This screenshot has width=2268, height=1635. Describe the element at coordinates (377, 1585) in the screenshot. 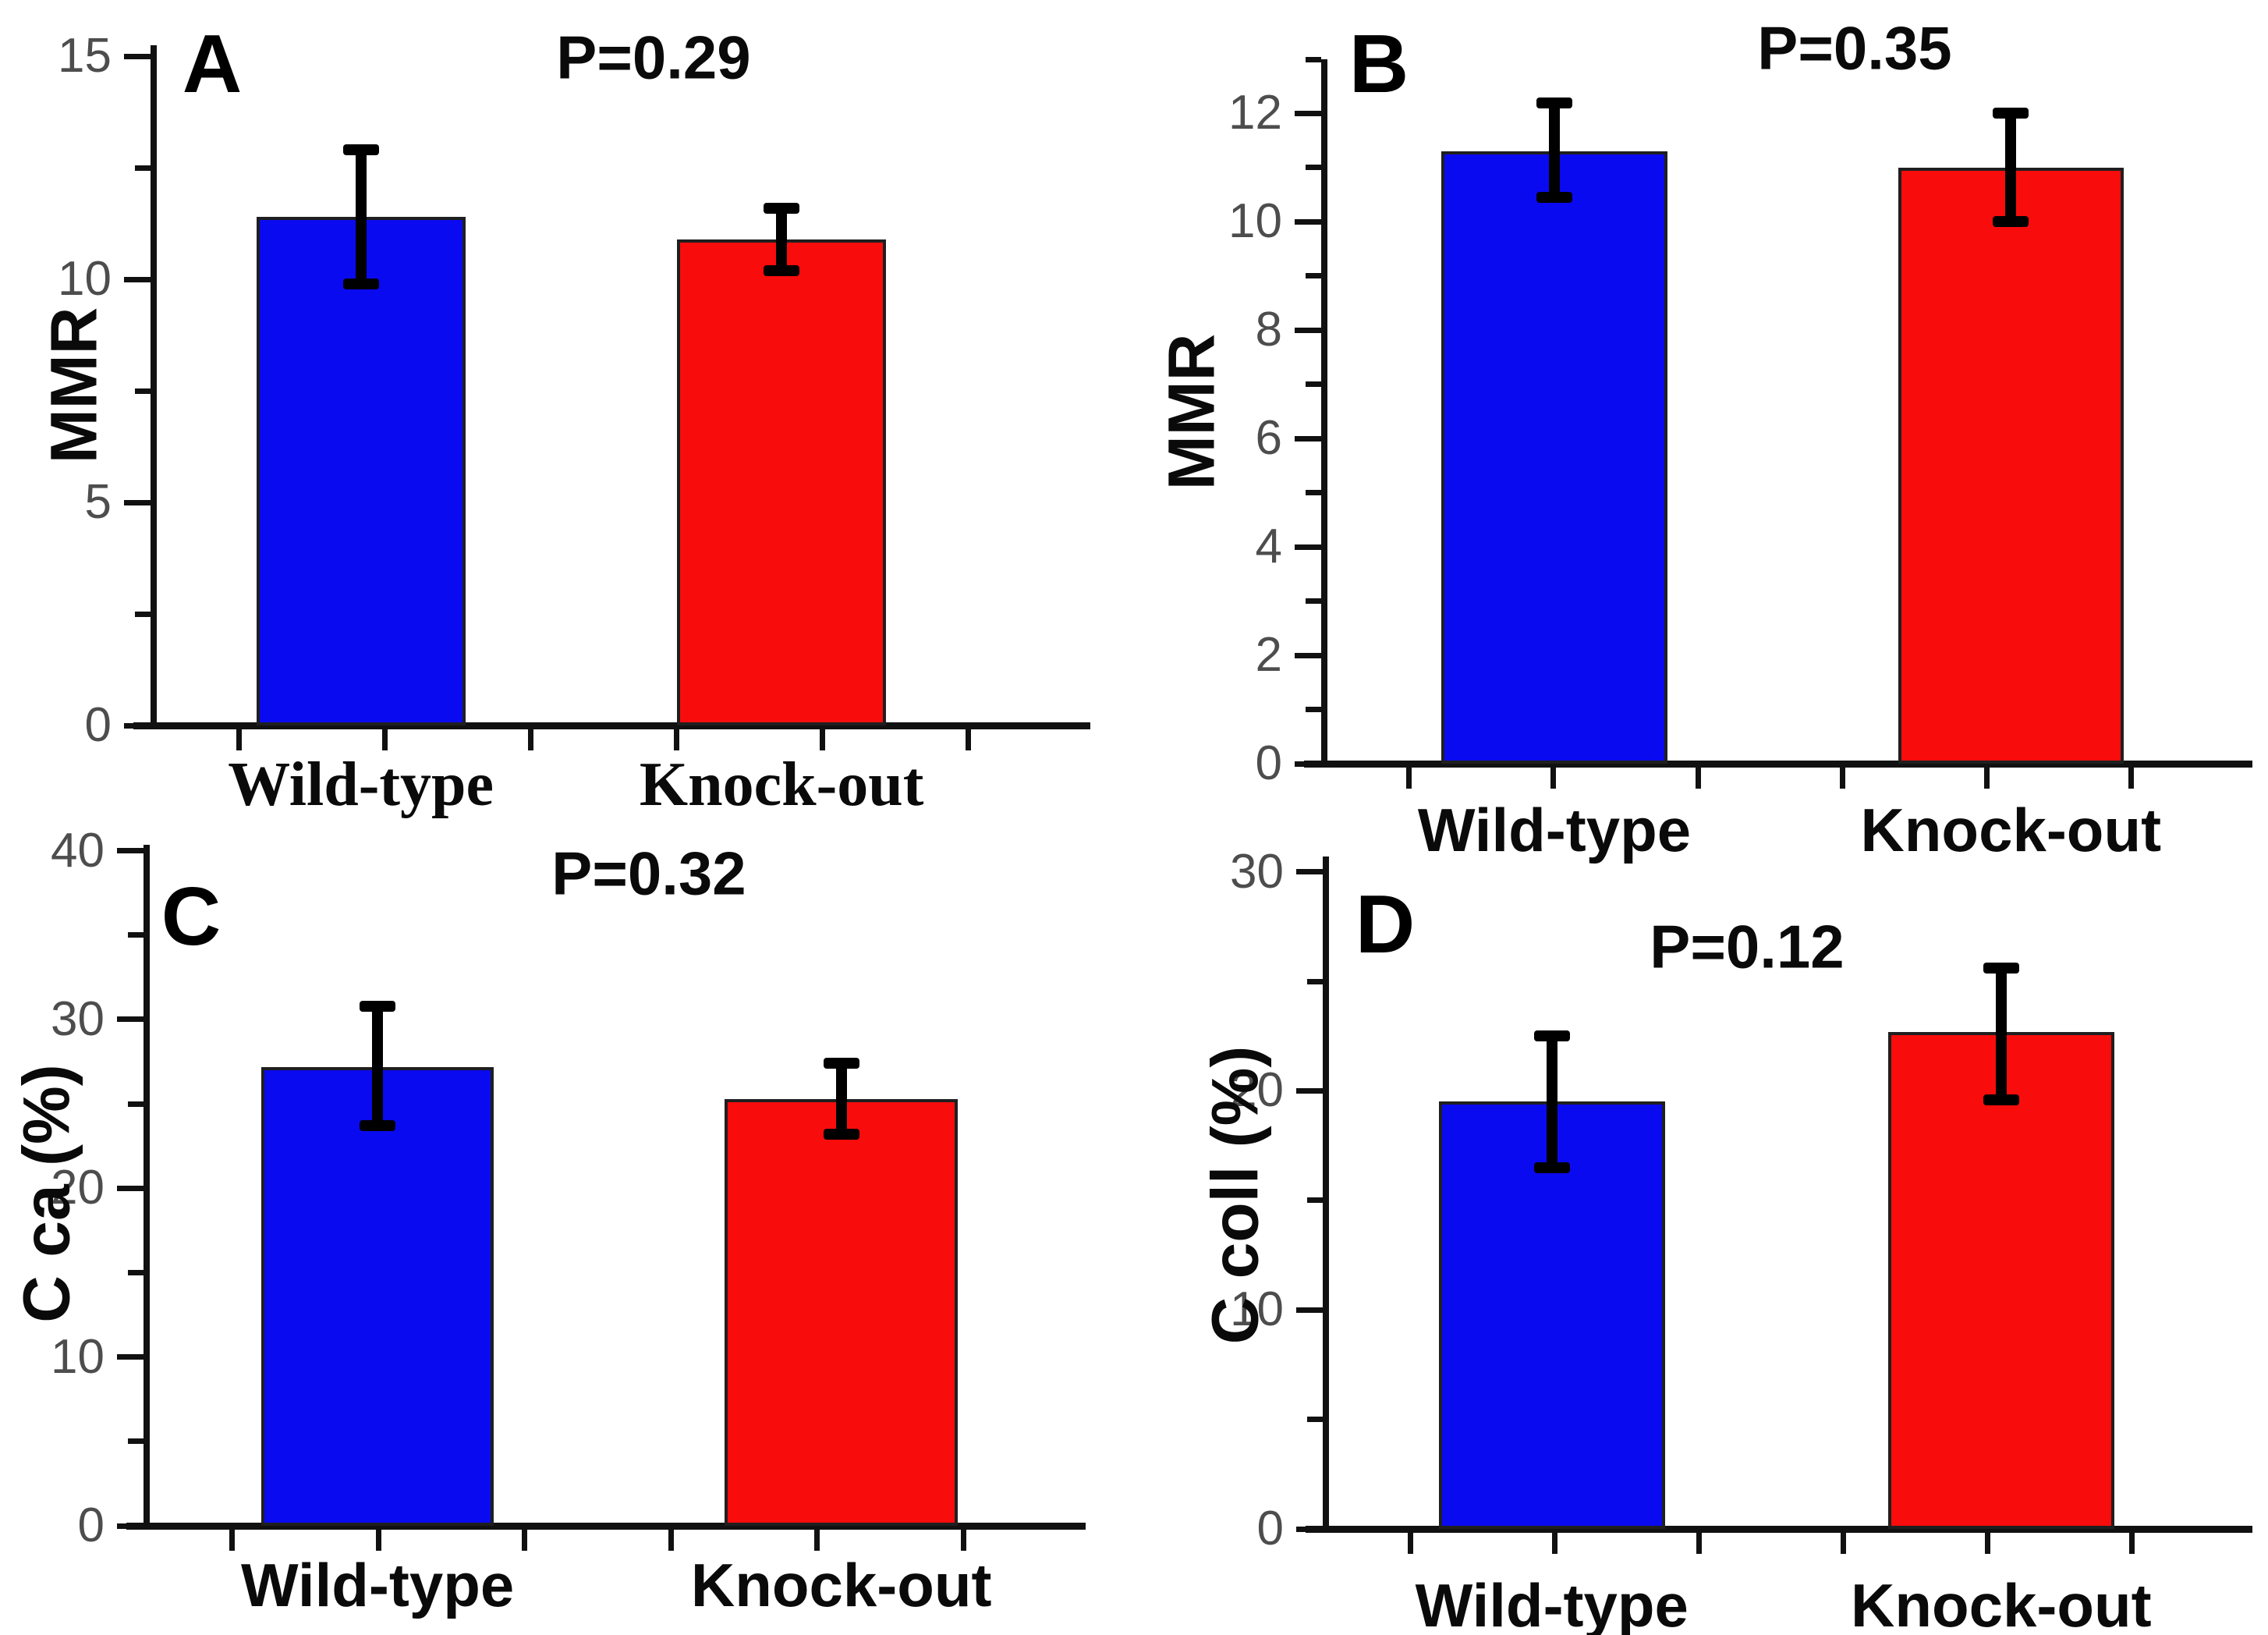

I see `x-category-label-C-wild-type: Wild-type` at that location.